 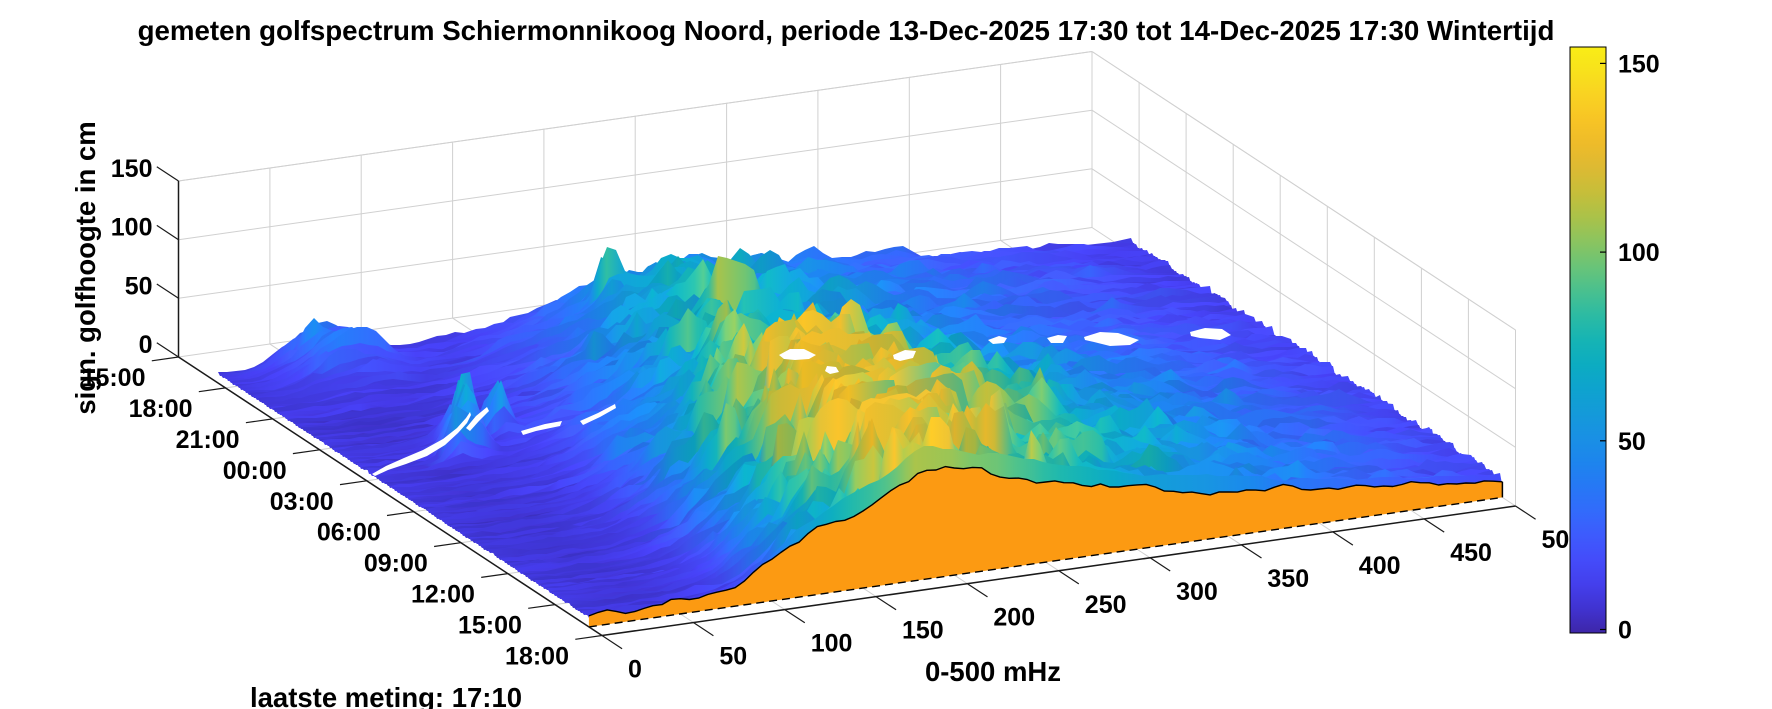 I want to click on svg-text: 21:00, so click(x=208, y=440).